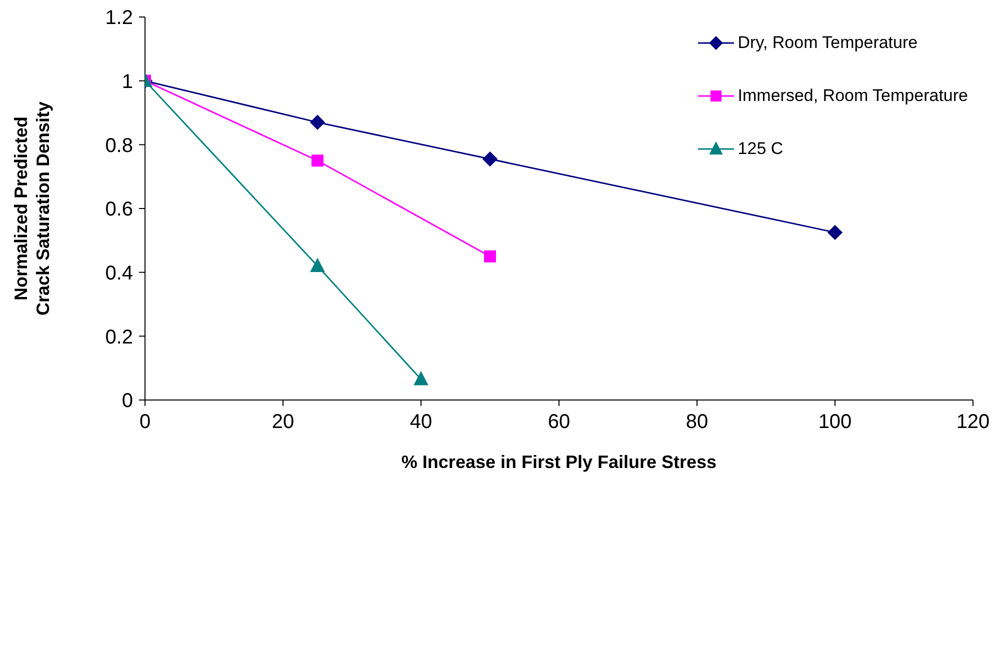 The height and width of the screenshot is (655, 998). What do you see at coordinates (828, 43) in the screenshot?
I see `legend-label: Dry, Room Temperature` at bounding box center [828, 43].